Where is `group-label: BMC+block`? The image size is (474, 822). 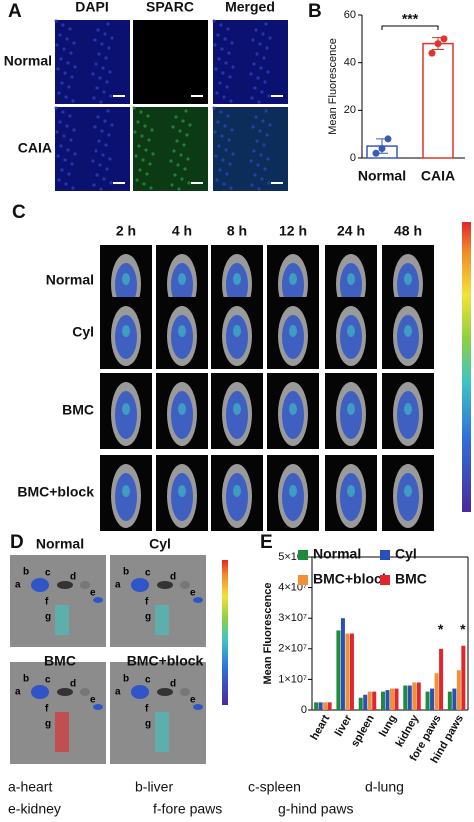 group-label: BMC+block is located at coordinates (165, 661).